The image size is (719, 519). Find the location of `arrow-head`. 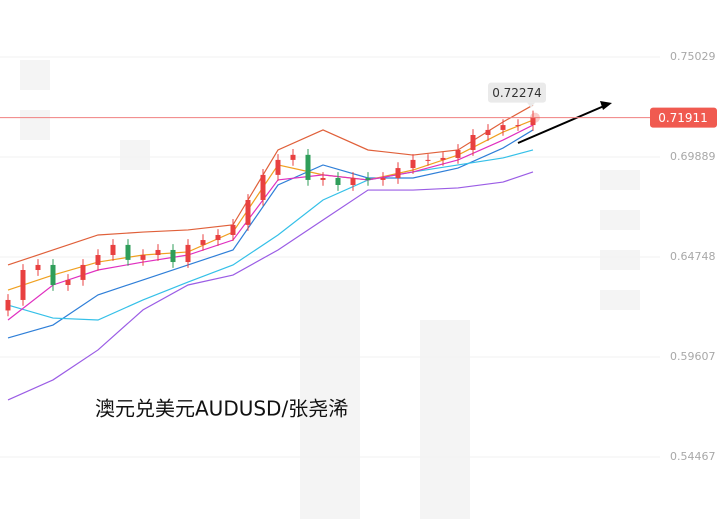

arrow-head is located at coordinates (606, 105).